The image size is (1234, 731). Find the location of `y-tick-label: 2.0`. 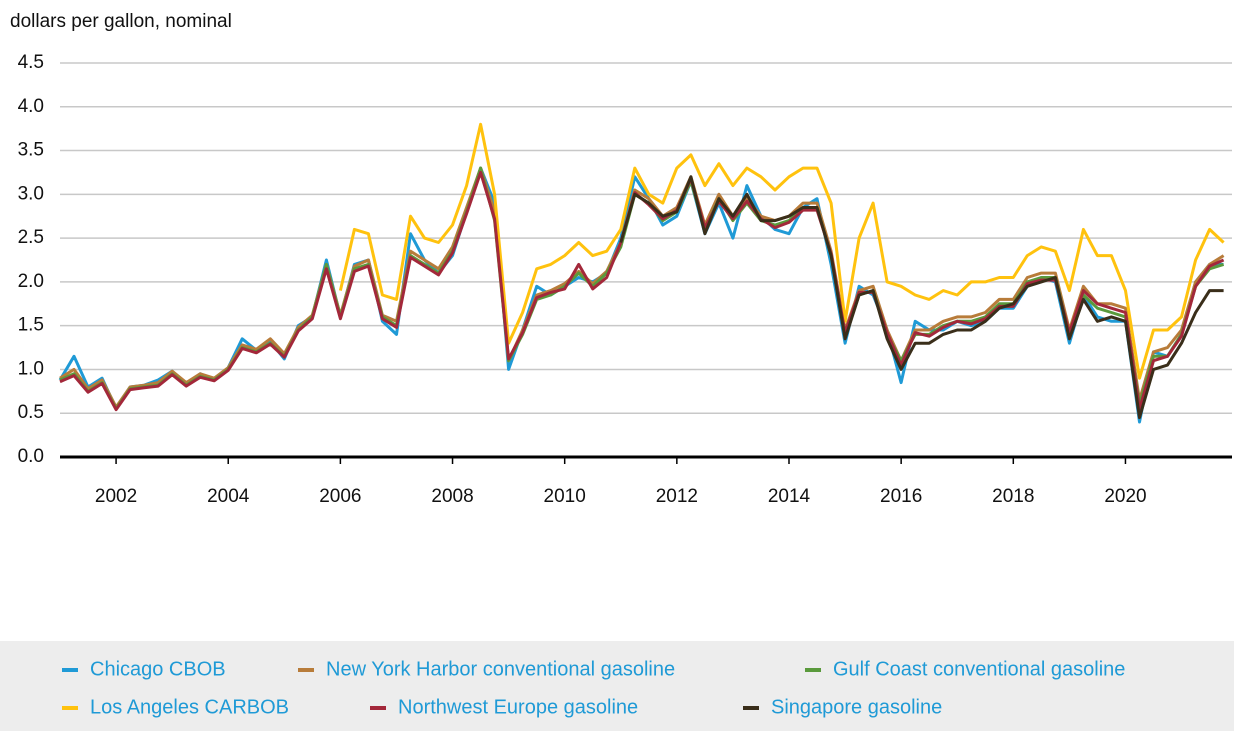

y-tick-label: 2.0 is located at coordinates (31, 281).